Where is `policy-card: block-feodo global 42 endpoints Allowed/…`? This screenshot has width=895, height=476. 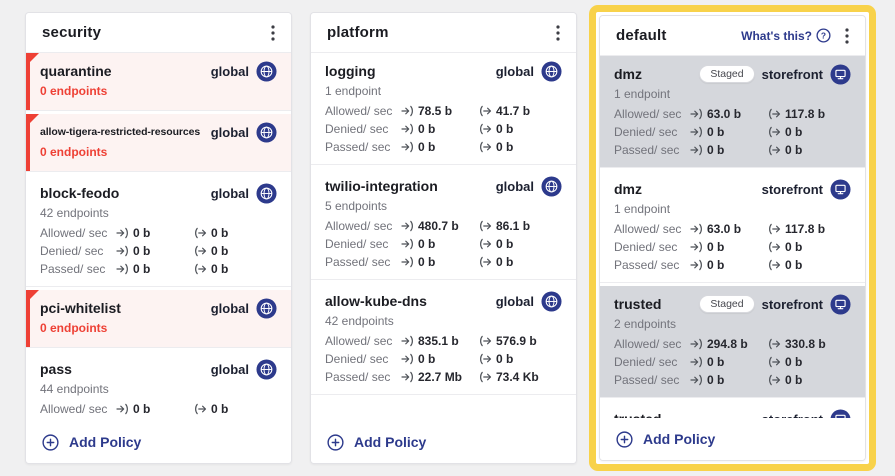 policy-card: block-feodo global 42 endpoints Allowed/… is located at coordinates (158, 231).